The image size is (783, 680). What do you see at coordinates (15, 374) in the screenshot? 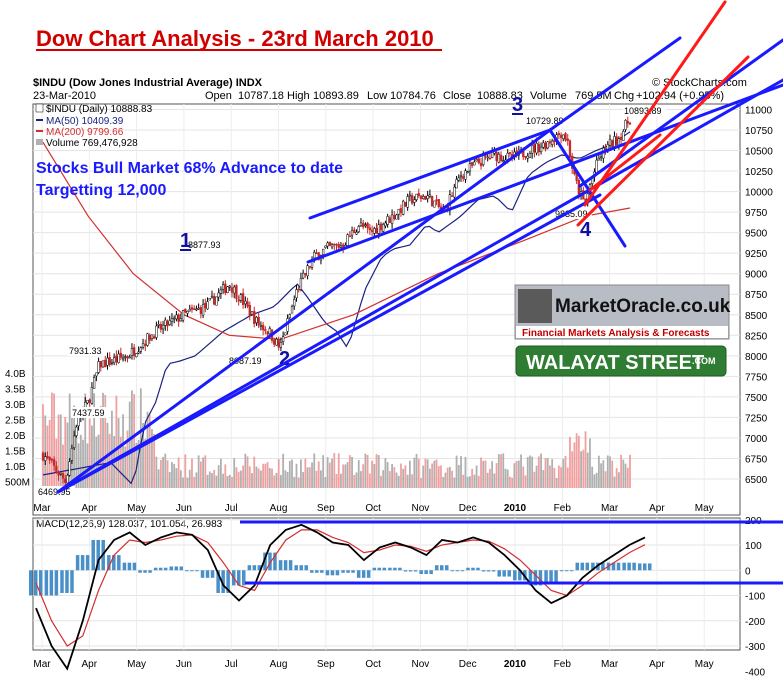
I see `volume-y-tick: 4.0B` at bounding box center [15, 374].